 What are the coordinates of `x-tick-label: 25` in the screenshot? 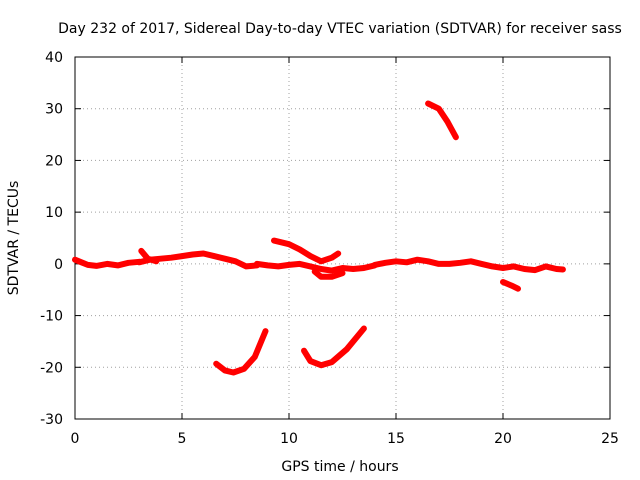 It's located at (610, 439).